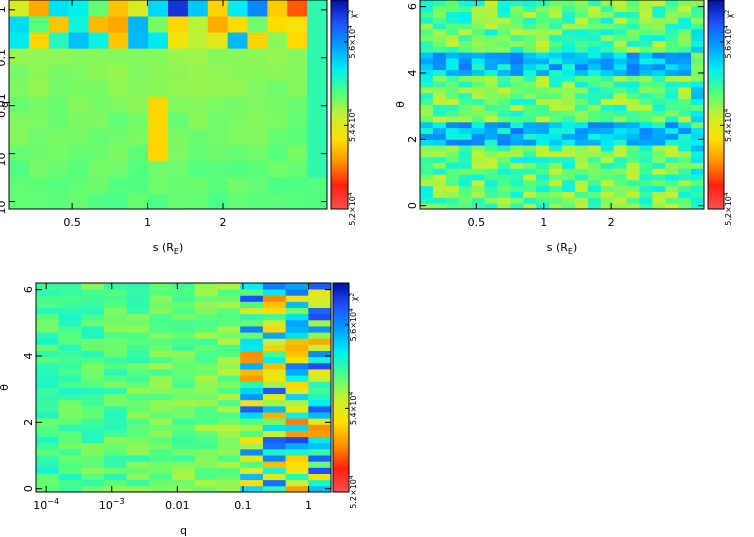 The image size is (754, 537). What do you see at coordinates (183, 530) in the screenshot?
I see `x-axis-label: q` at bounding box center [183, 530].